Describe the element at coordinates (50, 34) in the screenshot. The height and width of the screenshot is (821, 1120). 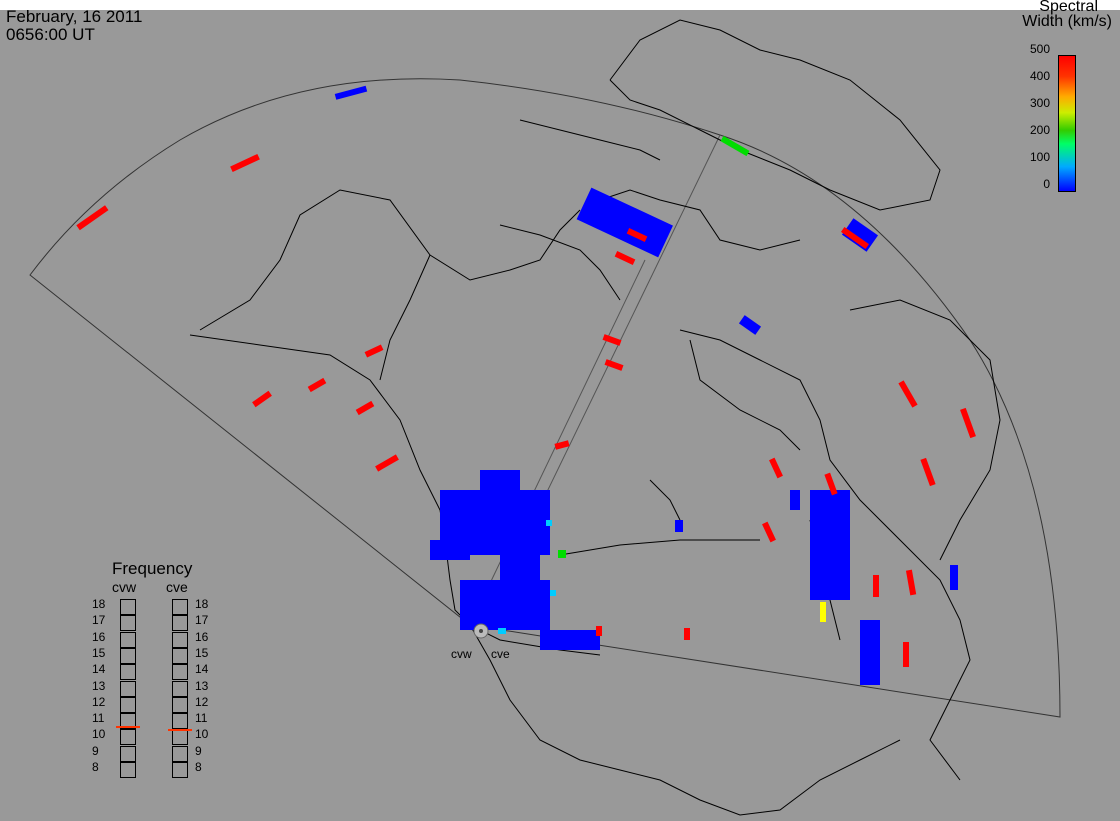
I see `time-label: 0656:00 UT` at that location.